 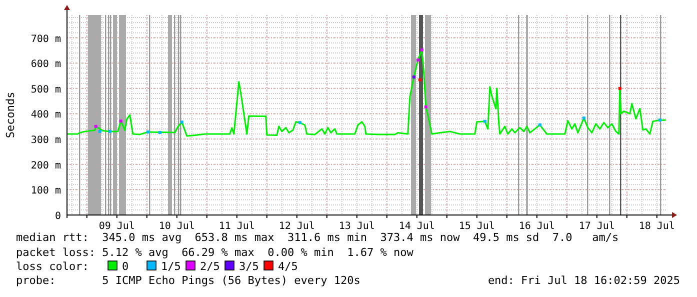 I want to click on x-tick-label: 10 Jul, so click(x=176, y=226).